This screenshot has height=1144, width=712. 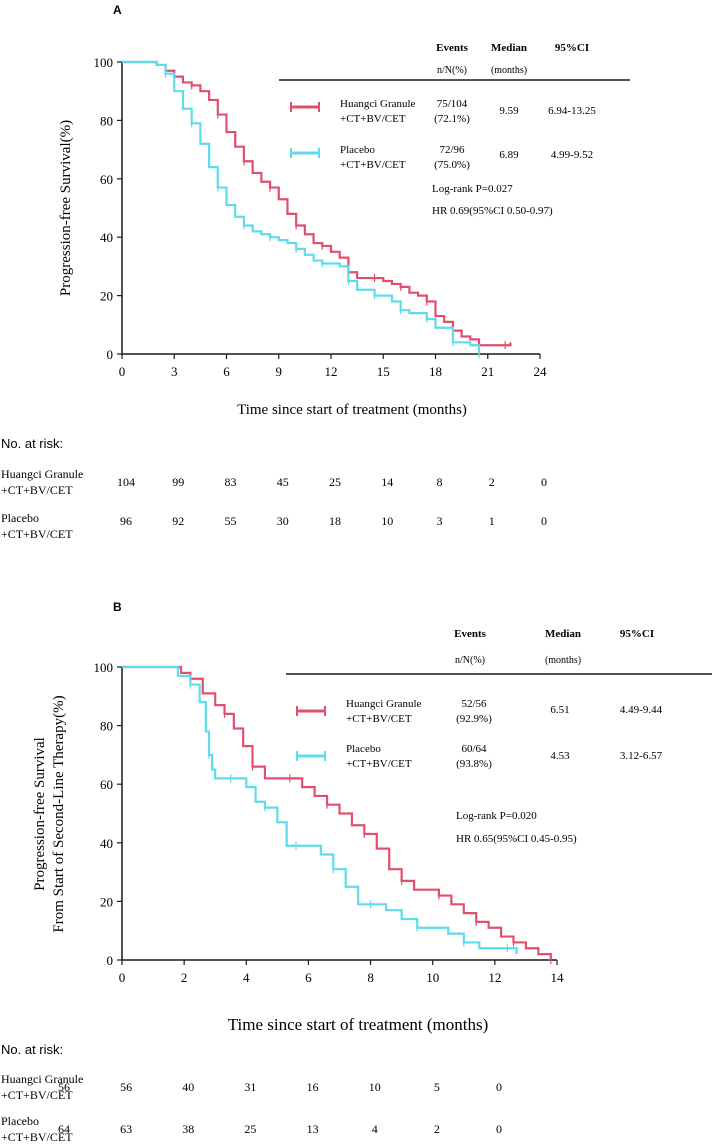 What do you see at coordinates (387, 521) in the screenshot?
I see `a-risk-value: 10` at bounding box center [387, 521].